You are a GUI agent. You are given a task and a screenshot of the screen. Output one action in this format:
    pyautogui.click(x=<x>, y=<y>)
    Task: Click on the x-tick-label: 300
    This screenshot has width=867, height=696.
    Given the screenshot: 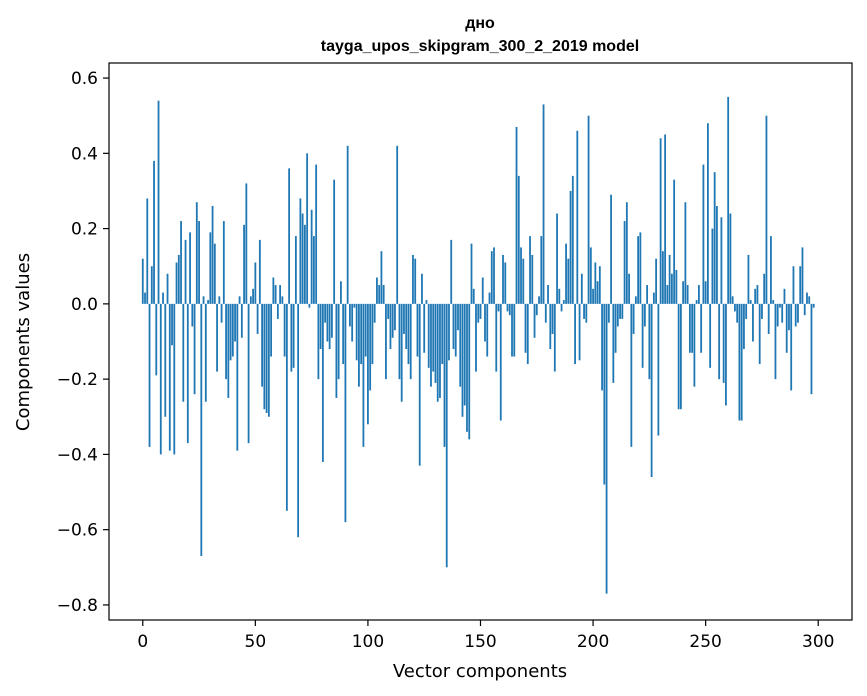 What is the action you would take?
    pyautogui.click(x=818, y=642)
    